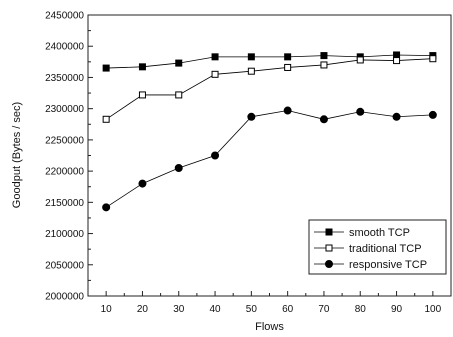 The height and width of the screenshot is (337, 453). Describe the element at coordinates (64, 140) in the screenshot. I see `y-tick-label: 2250000` at that location.